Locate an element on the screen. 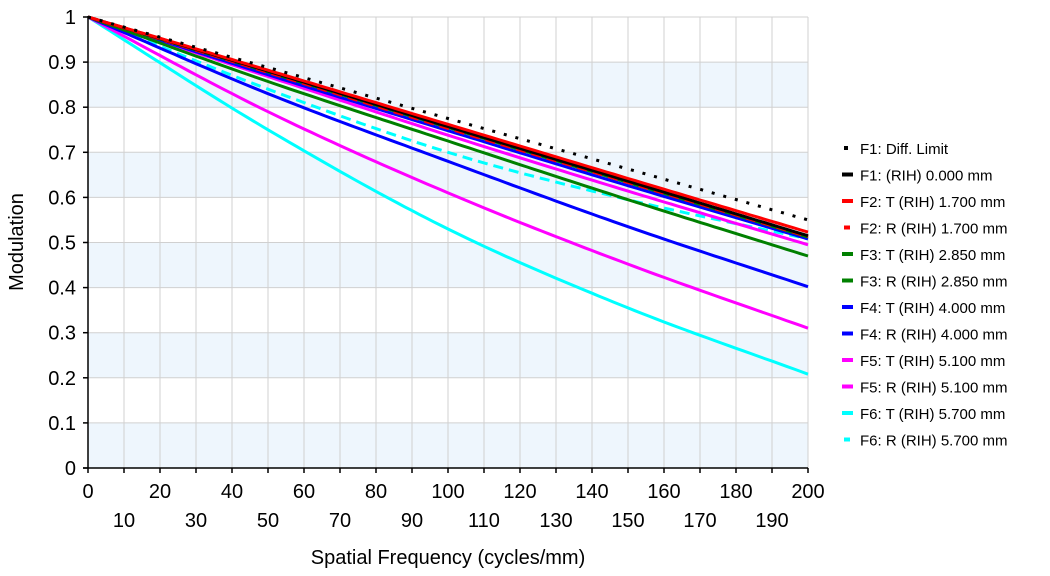 The width and height of the screenshot is (1050, 576). legend-label: F6: R (RIH) 5.700 mm is located at coordinates (934, 441).